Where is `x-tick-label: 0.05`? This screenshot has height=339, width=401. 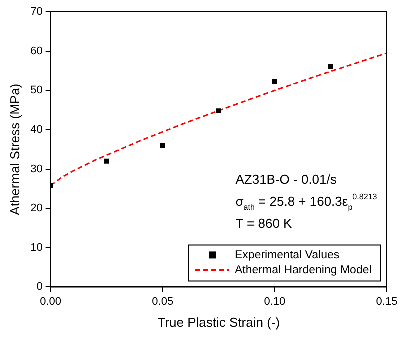 x-tick-label: 0.05 is located at coordinates (163, 302).